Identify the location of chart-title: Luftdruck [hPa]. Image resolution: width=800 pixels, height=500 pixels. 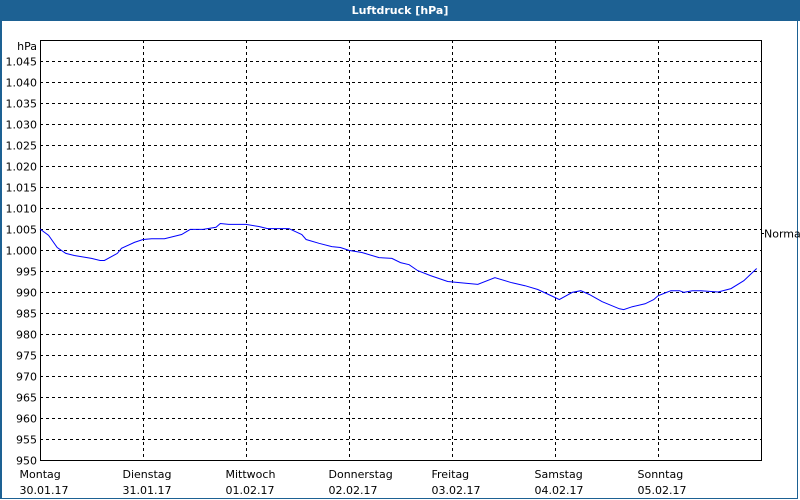
(400, 10).